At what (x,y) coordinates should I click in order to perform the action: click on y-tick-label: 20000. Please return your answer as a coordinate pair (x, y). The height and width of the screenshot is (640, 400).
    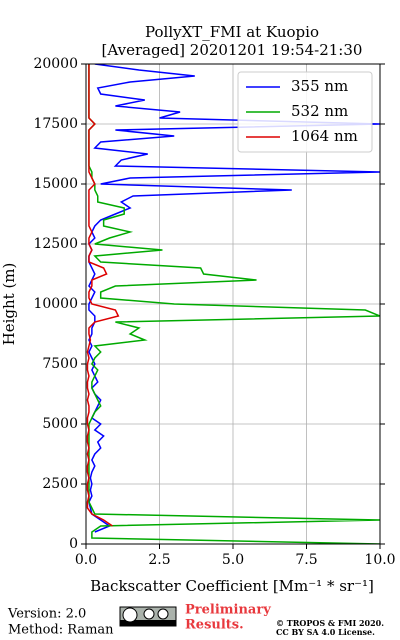
    Looking at the image, I should click on (55, 64).